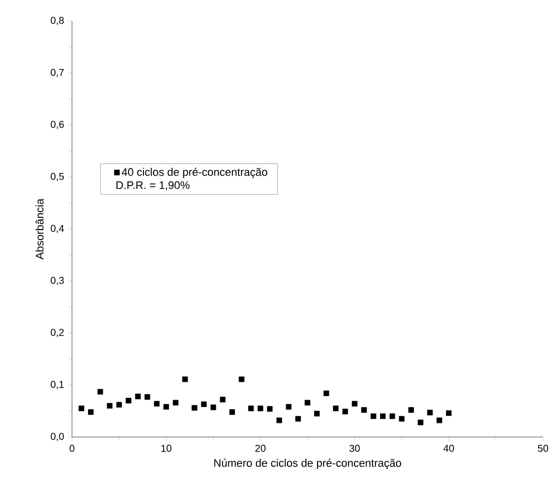  What do you see at coordinates (57, 229) in the screenshot?
I see `y-tick-label: 0,4` at bounding box center [57, 229].